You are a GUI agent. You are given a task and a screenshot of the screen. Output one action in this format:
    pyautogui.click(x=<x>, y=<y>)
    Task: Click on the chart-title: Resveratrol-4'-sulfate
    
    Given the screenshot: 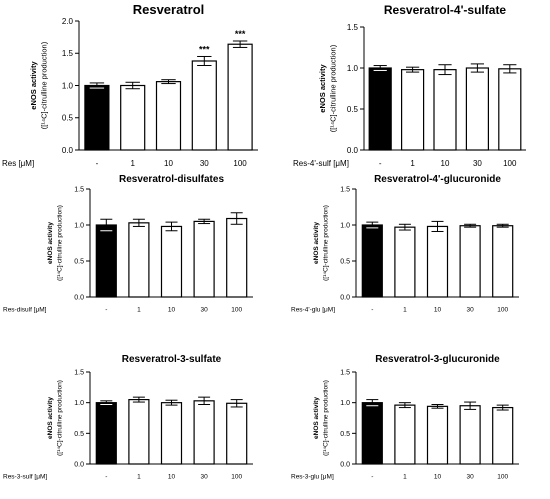 What is the action you would take?
    pyautogui.click(x=445, y=10)
    